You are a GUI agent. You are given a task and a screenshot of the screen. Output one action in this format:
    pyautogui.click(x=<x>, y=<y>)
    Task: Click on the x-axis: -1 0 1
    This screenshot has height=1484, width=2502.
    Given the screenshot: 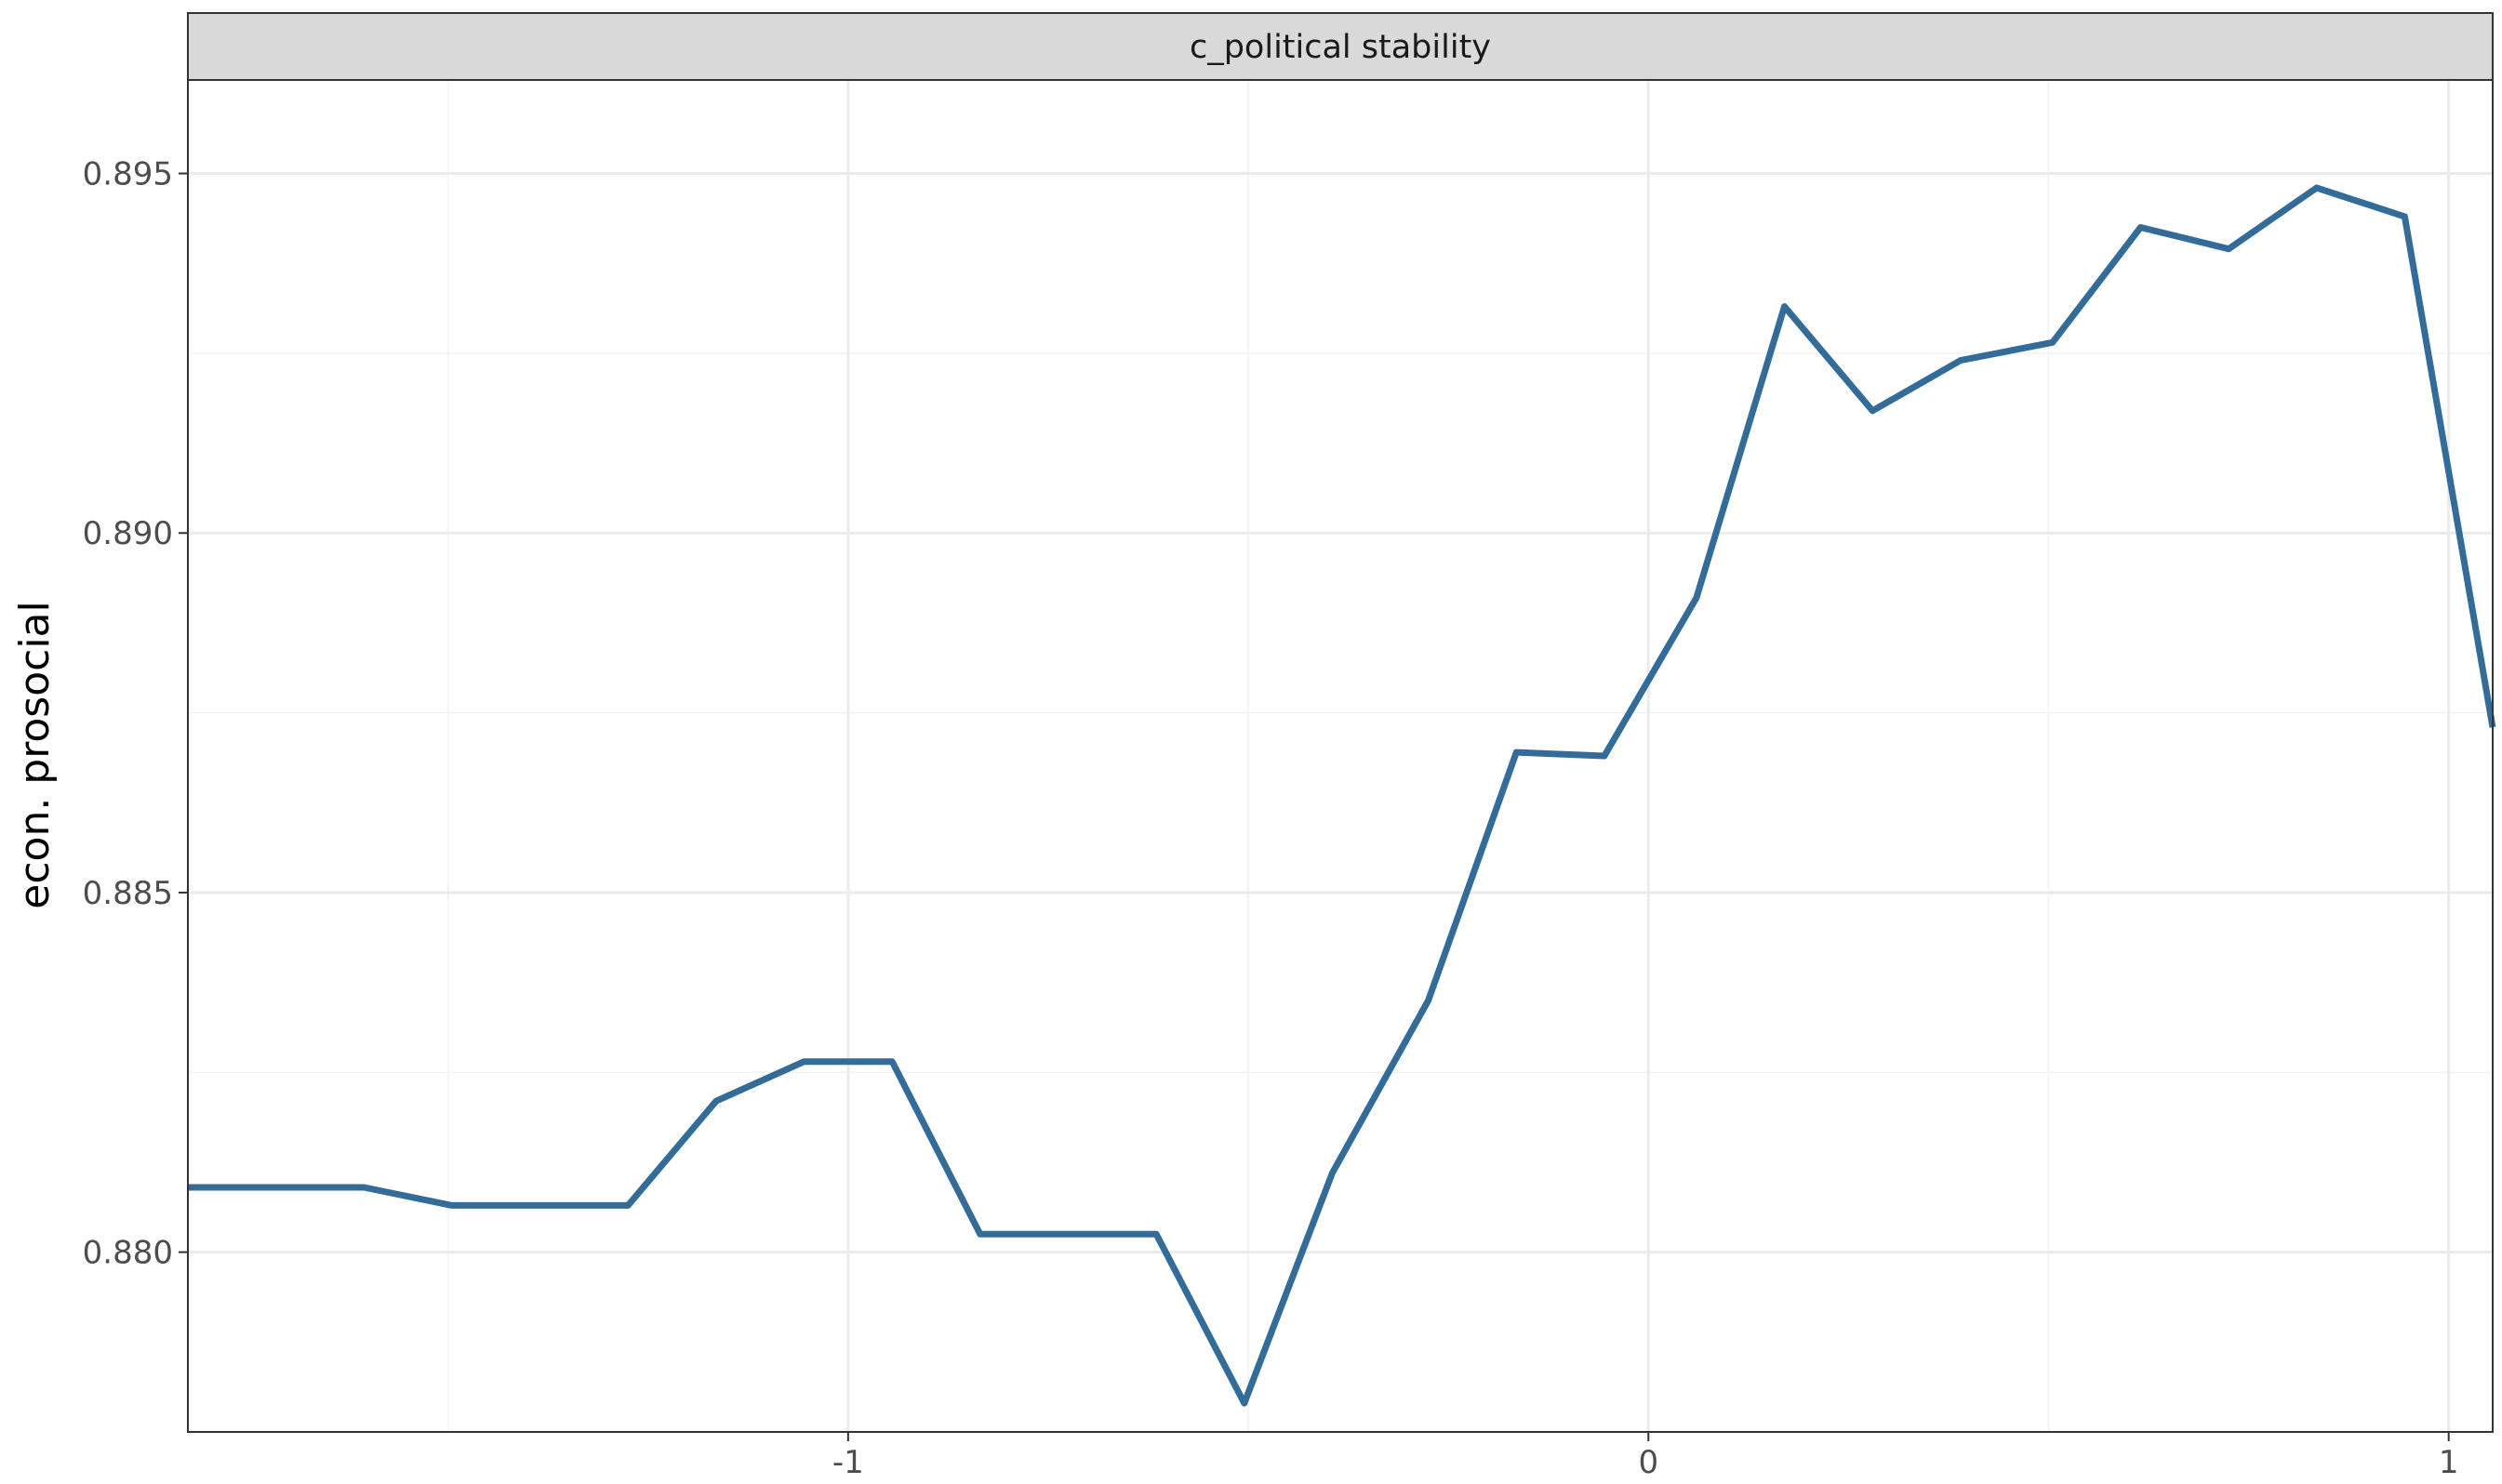 What is the action you would take?
    pyautogui.click(x=1646, y=1456)
    